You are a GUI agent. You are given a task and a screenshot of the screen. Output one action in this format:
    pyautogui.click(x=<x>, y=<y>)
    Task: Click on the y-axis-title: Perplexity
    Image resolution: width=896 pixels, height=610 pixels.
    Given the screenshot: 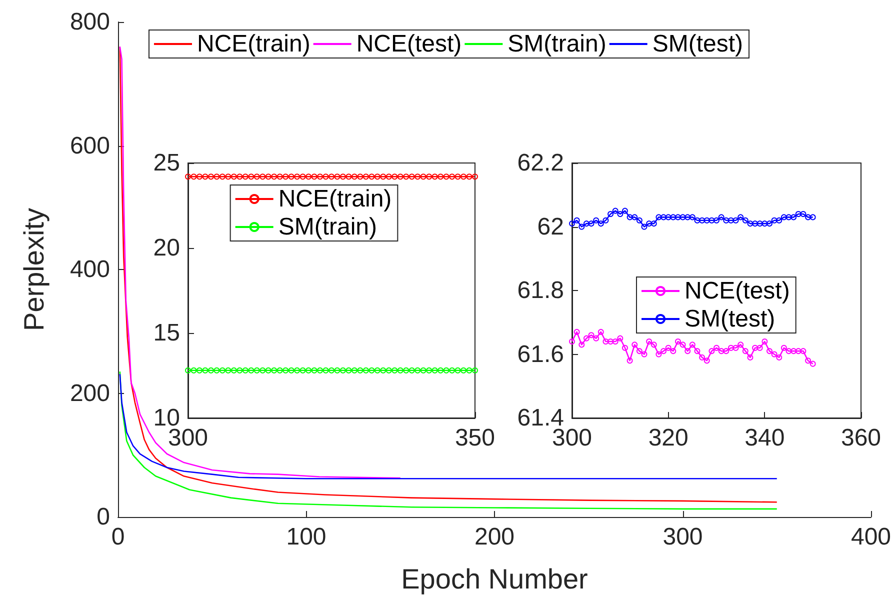 What is the action you would take?
    pyautogui.click(x=34, y=269)
    